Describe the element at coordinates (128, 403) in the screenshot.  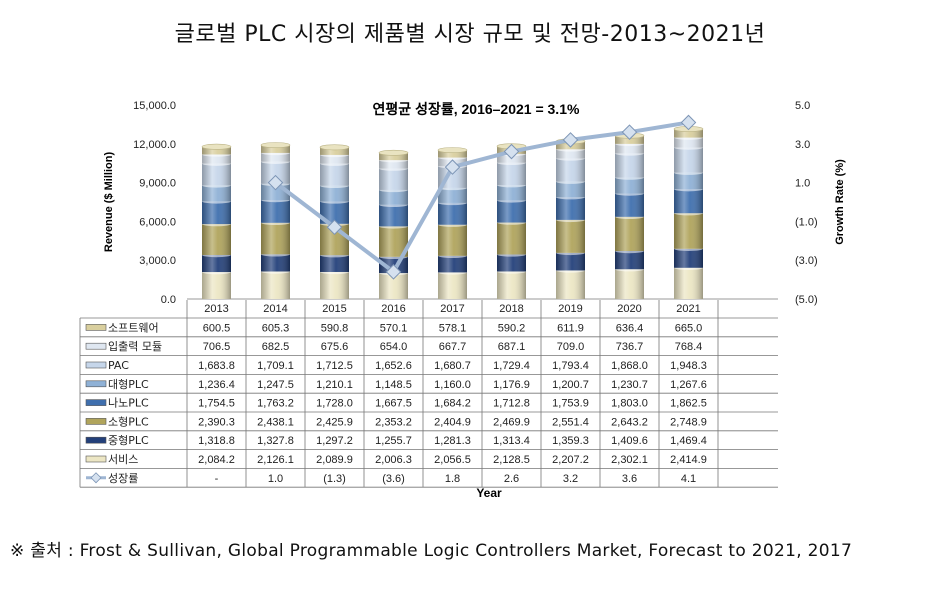
I see `legend-label: 나노PLC` at that location.